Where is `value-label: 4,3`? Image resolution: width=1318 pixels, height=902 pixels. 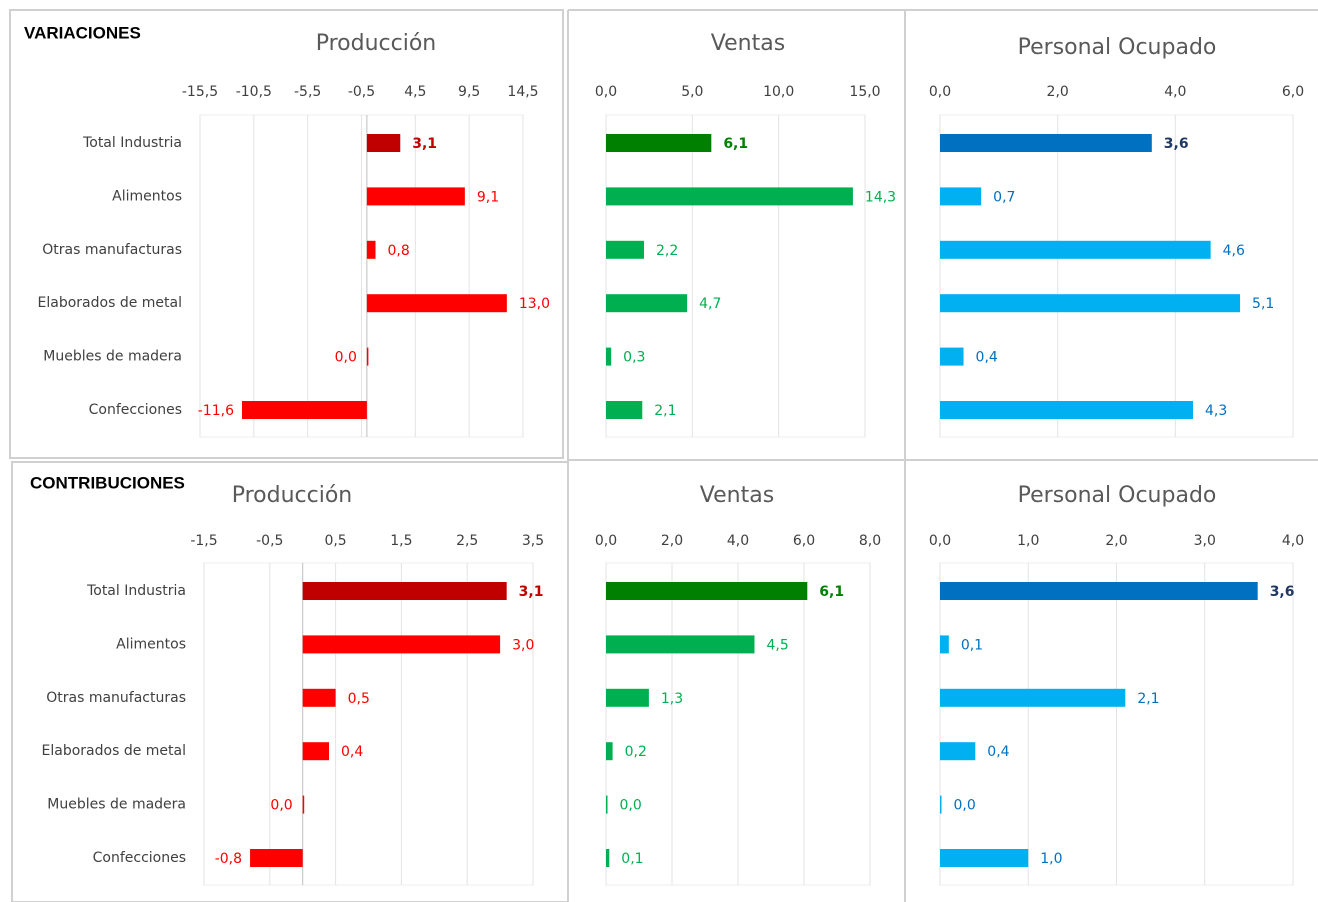
value-label: 4,3 is located at coordinates (1216, 411).